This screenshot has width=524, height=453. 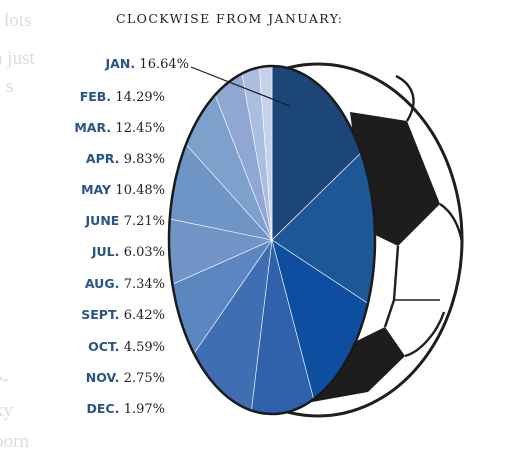 I want to click on legend-value-label: 2.75%, so click(x=144, y=378).